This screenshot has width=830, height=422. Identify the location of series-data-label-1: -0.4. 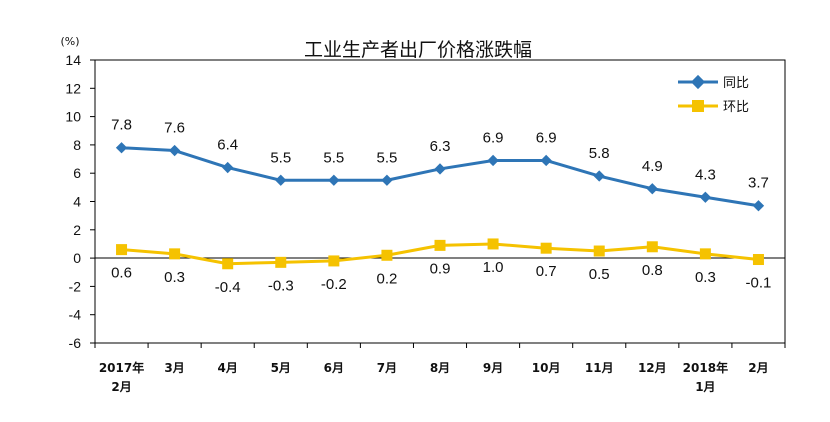
(228, 287).